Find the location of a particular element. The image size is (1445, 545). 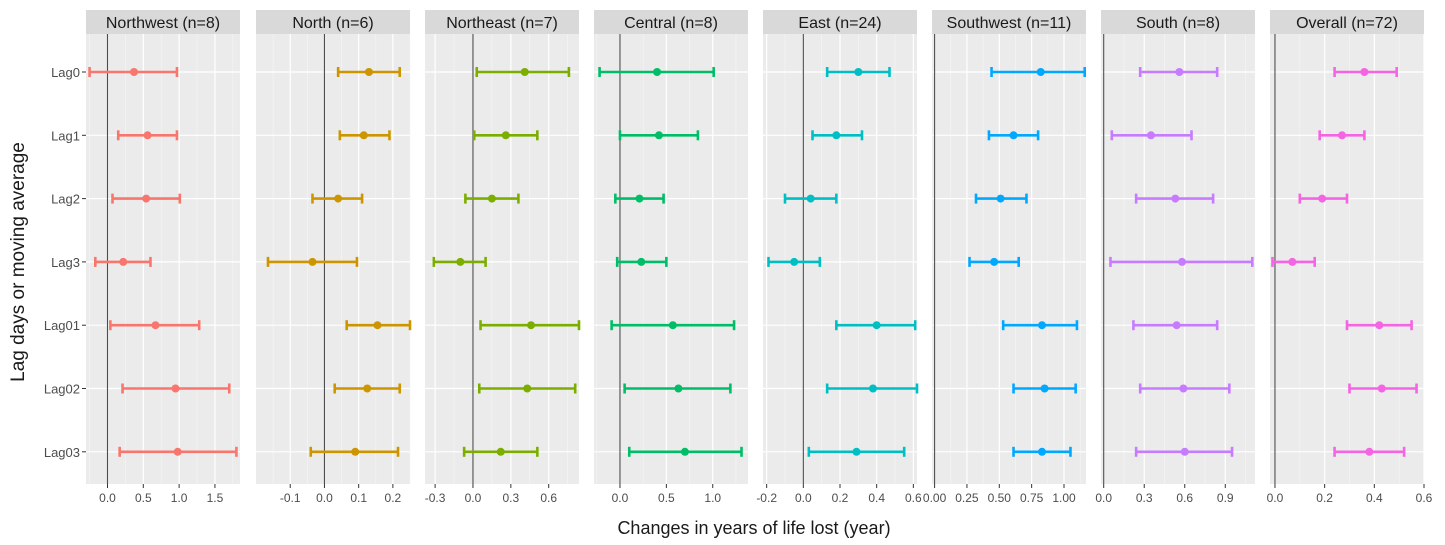

facet-title: East (n=24) is located at coordinates (839, 23).